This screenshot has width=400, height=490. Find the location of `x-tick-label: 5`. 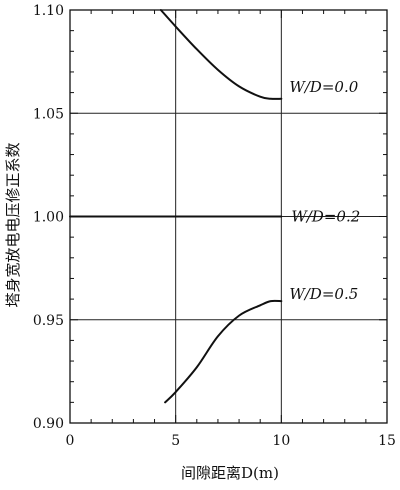

x-tick-label: 5 is located at coordinates (175, 441).